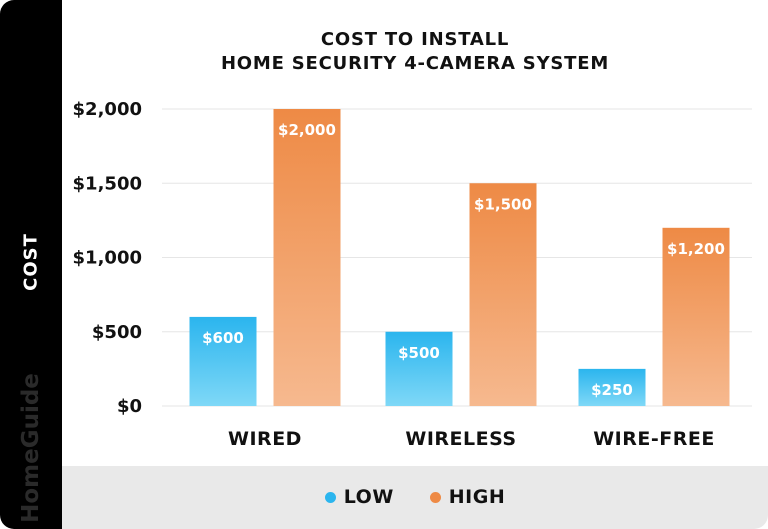  Describe the element at coordinates (503, 204) in the screenshot. I see `data-label: $1,500` at that location.